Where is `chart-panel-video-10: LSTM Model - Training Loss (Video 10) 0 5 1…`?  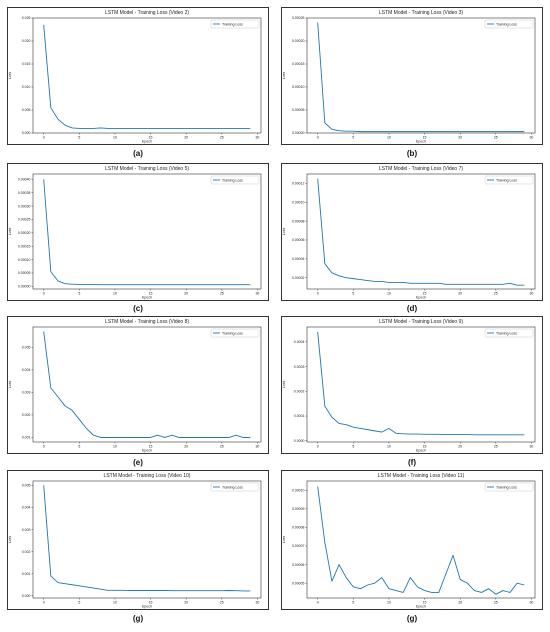 chart-panel-video-10: LSTM Model - Training Loss (Video 10) 0 5 1… is located at coordinates (138, 540).